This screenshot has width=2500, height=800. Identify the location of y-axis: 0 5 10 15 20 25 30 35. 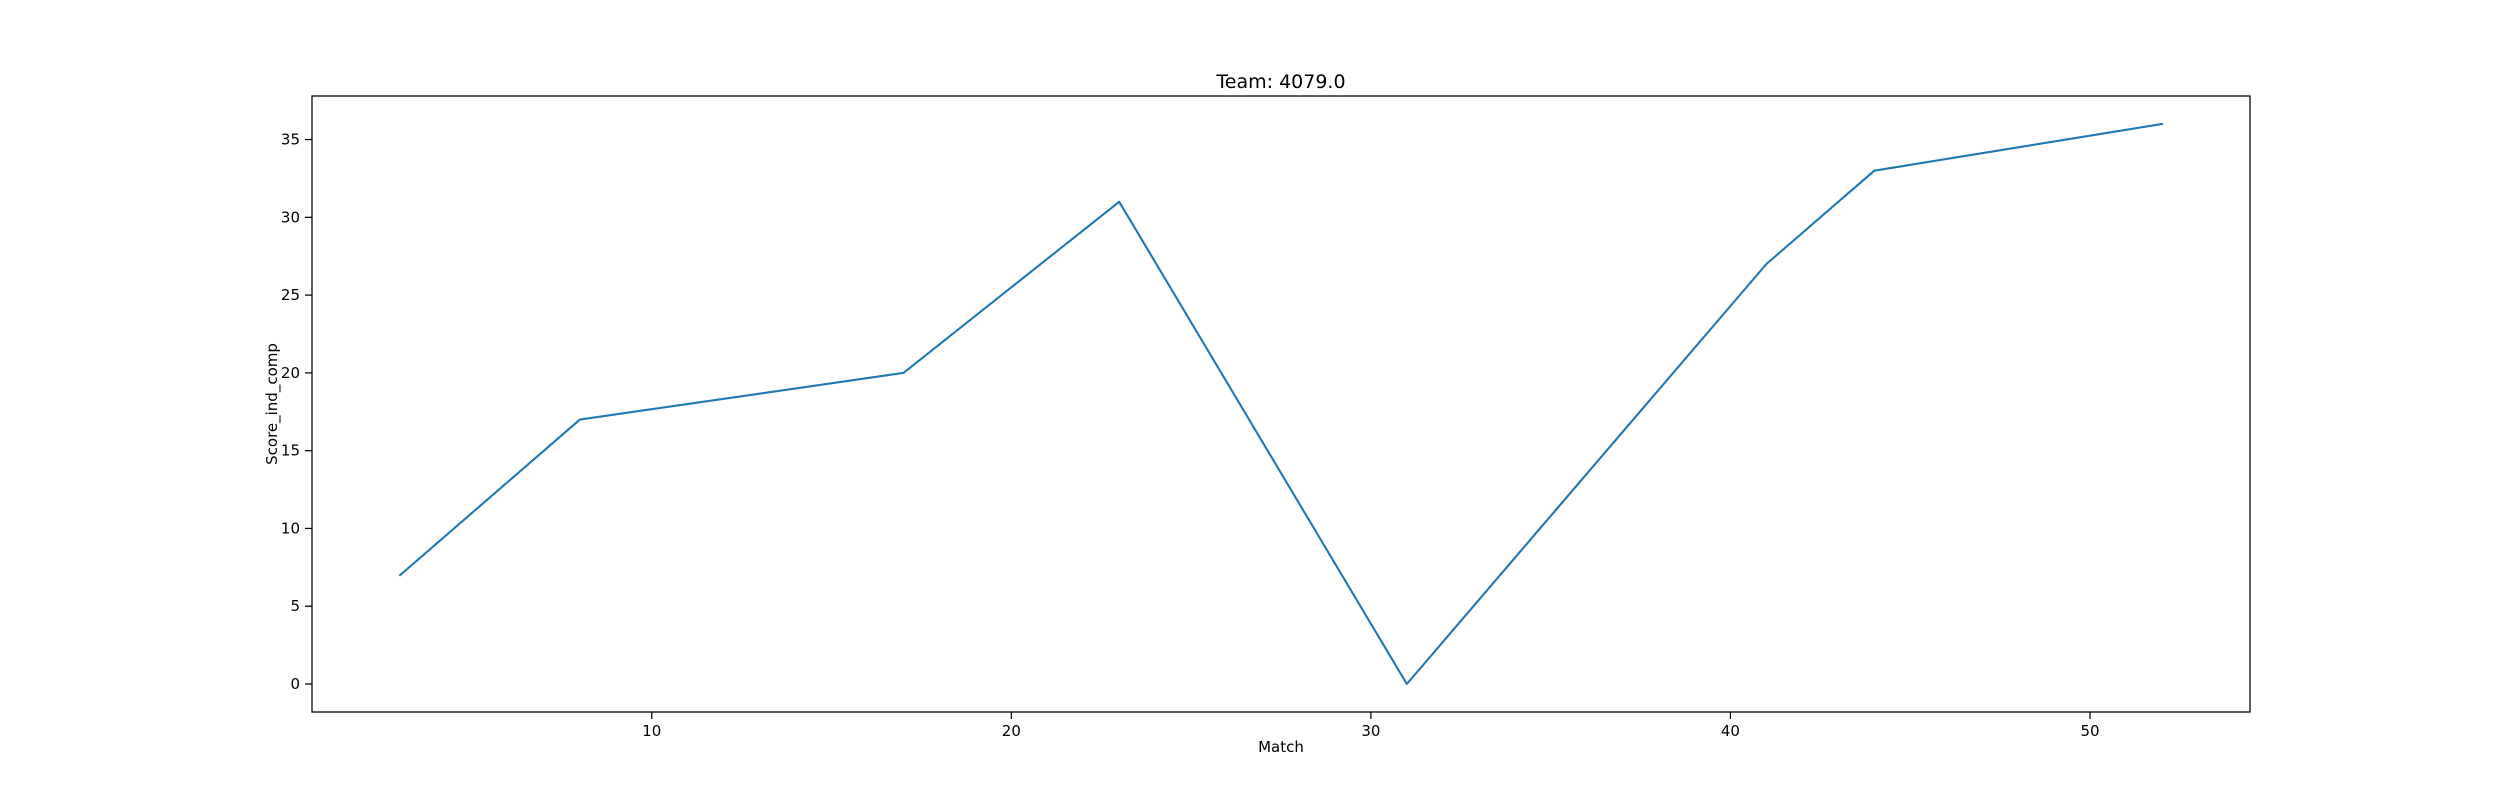
(296, 412).